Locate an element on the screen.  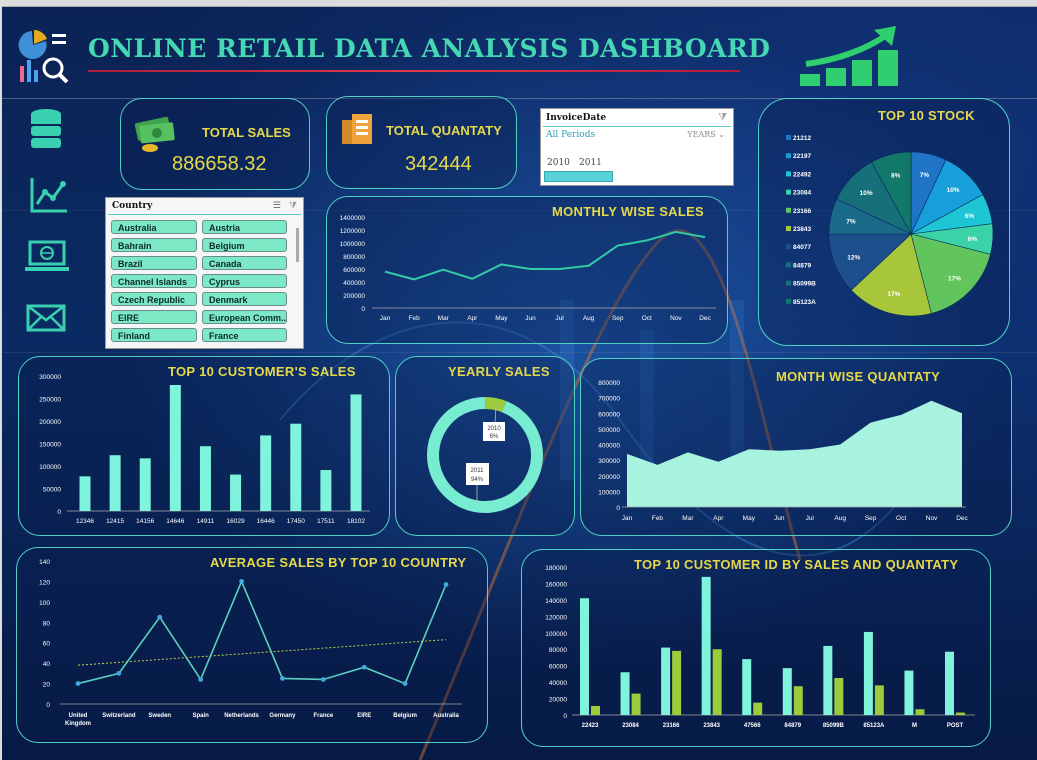
customer-id-title: TOP 10 CUSTOMER ID BY SALES AND QUANTATY is located at coordinates (796, 564).